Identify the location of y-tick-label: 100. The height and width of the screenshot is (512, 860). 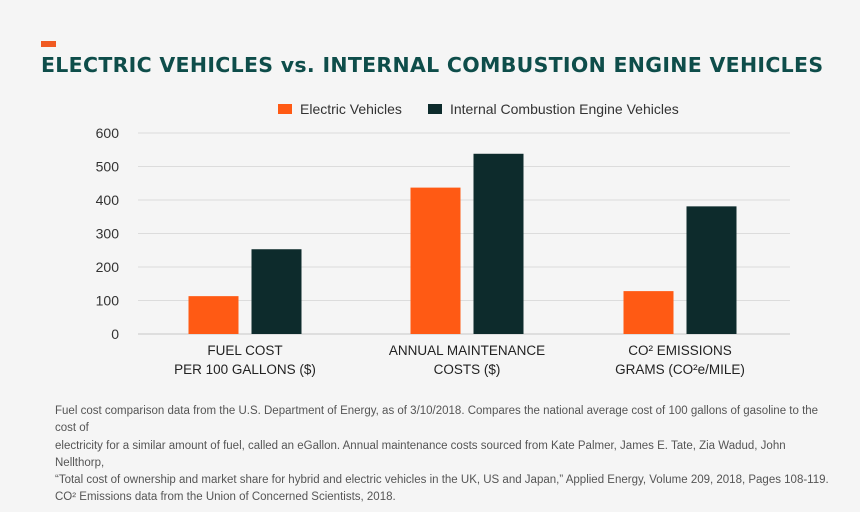
(108, 301).